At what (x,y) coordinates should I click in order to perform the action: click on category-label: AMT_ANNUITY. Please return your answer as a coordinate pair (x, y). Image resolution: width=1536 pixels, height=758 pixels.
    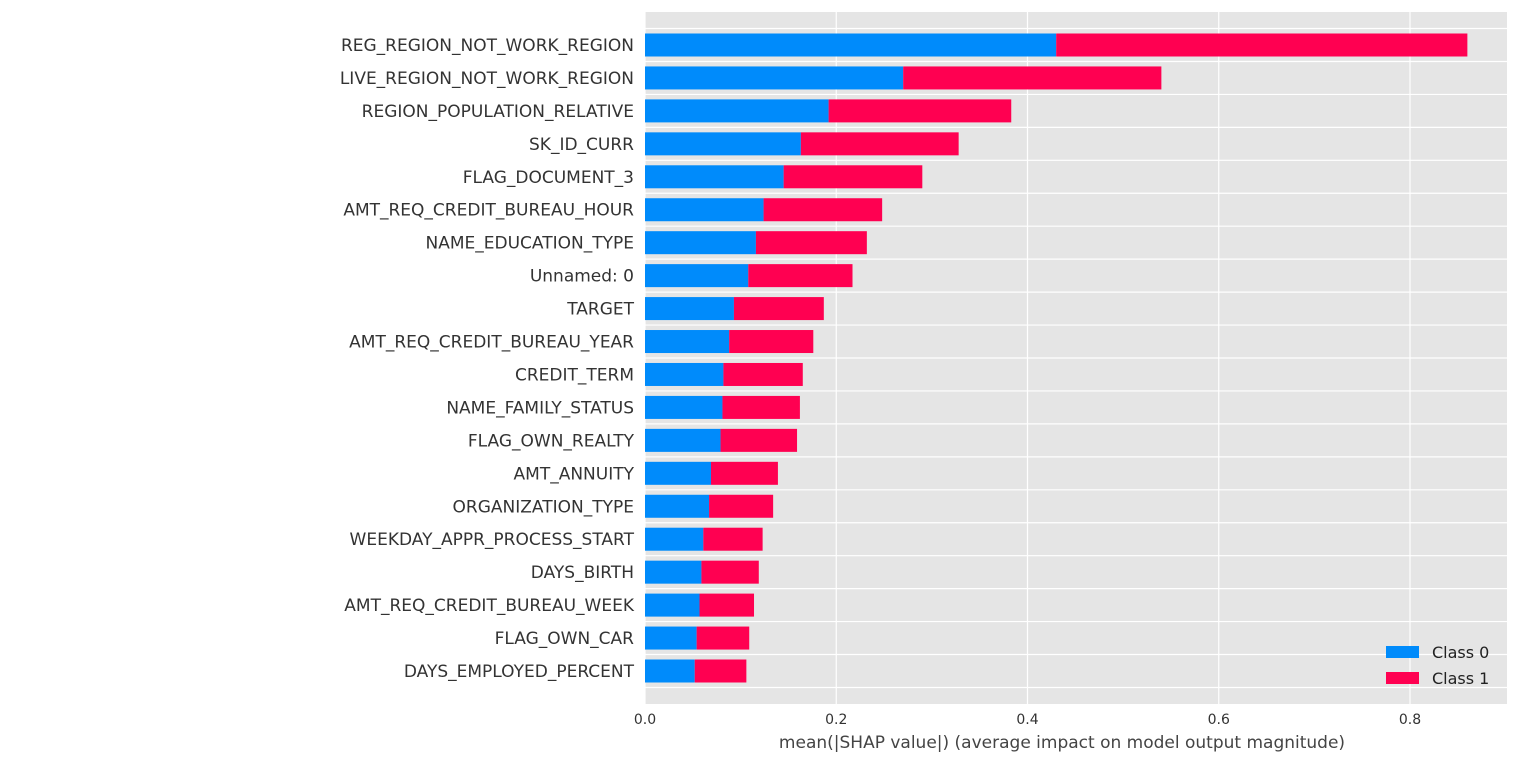
    Looking at the image, I should click on (574, 474).